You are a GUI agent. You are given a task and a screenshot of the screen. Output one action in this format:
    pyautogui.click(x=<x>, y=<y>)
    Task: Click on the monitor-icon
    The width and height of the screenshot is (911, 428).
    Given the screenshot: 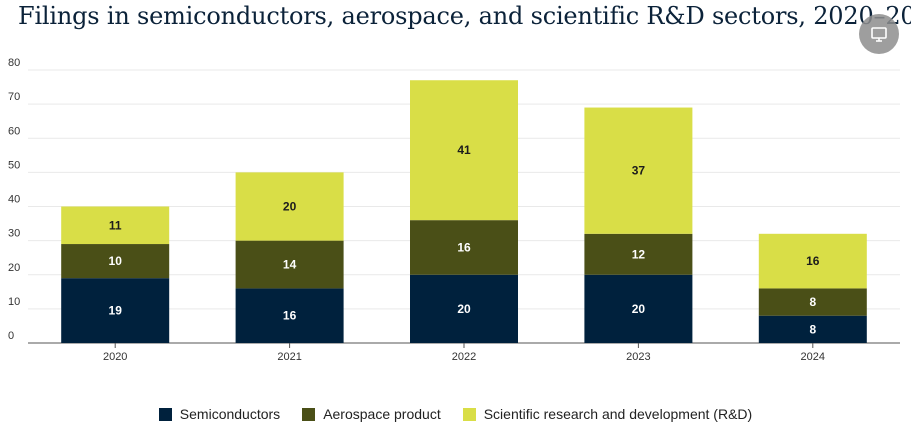 What is the action you would take?
    pyautogui.click(x=879, y=34)
    